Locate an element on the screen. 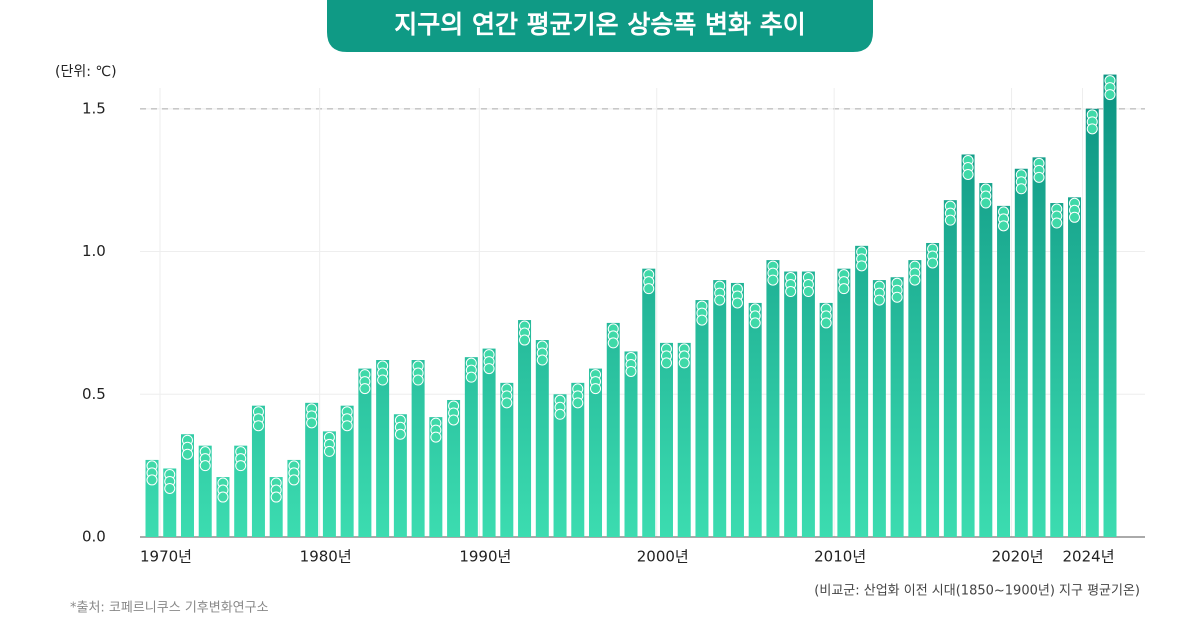  source: *출처: 코페르니쿠스 기후변화연구소 is located at coordinates (169, 608).